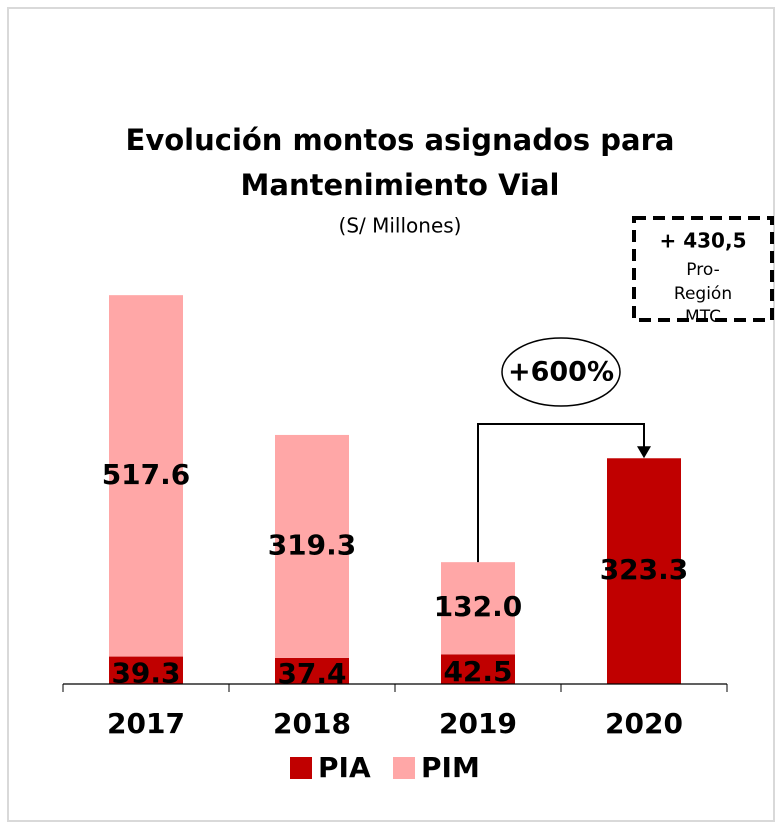 The height and width of the screenshot is (833, 782). Describe the element at coordinates (400, 140) in the screenshot. I see `chart-title: Evolución montos asignados para` at that location.